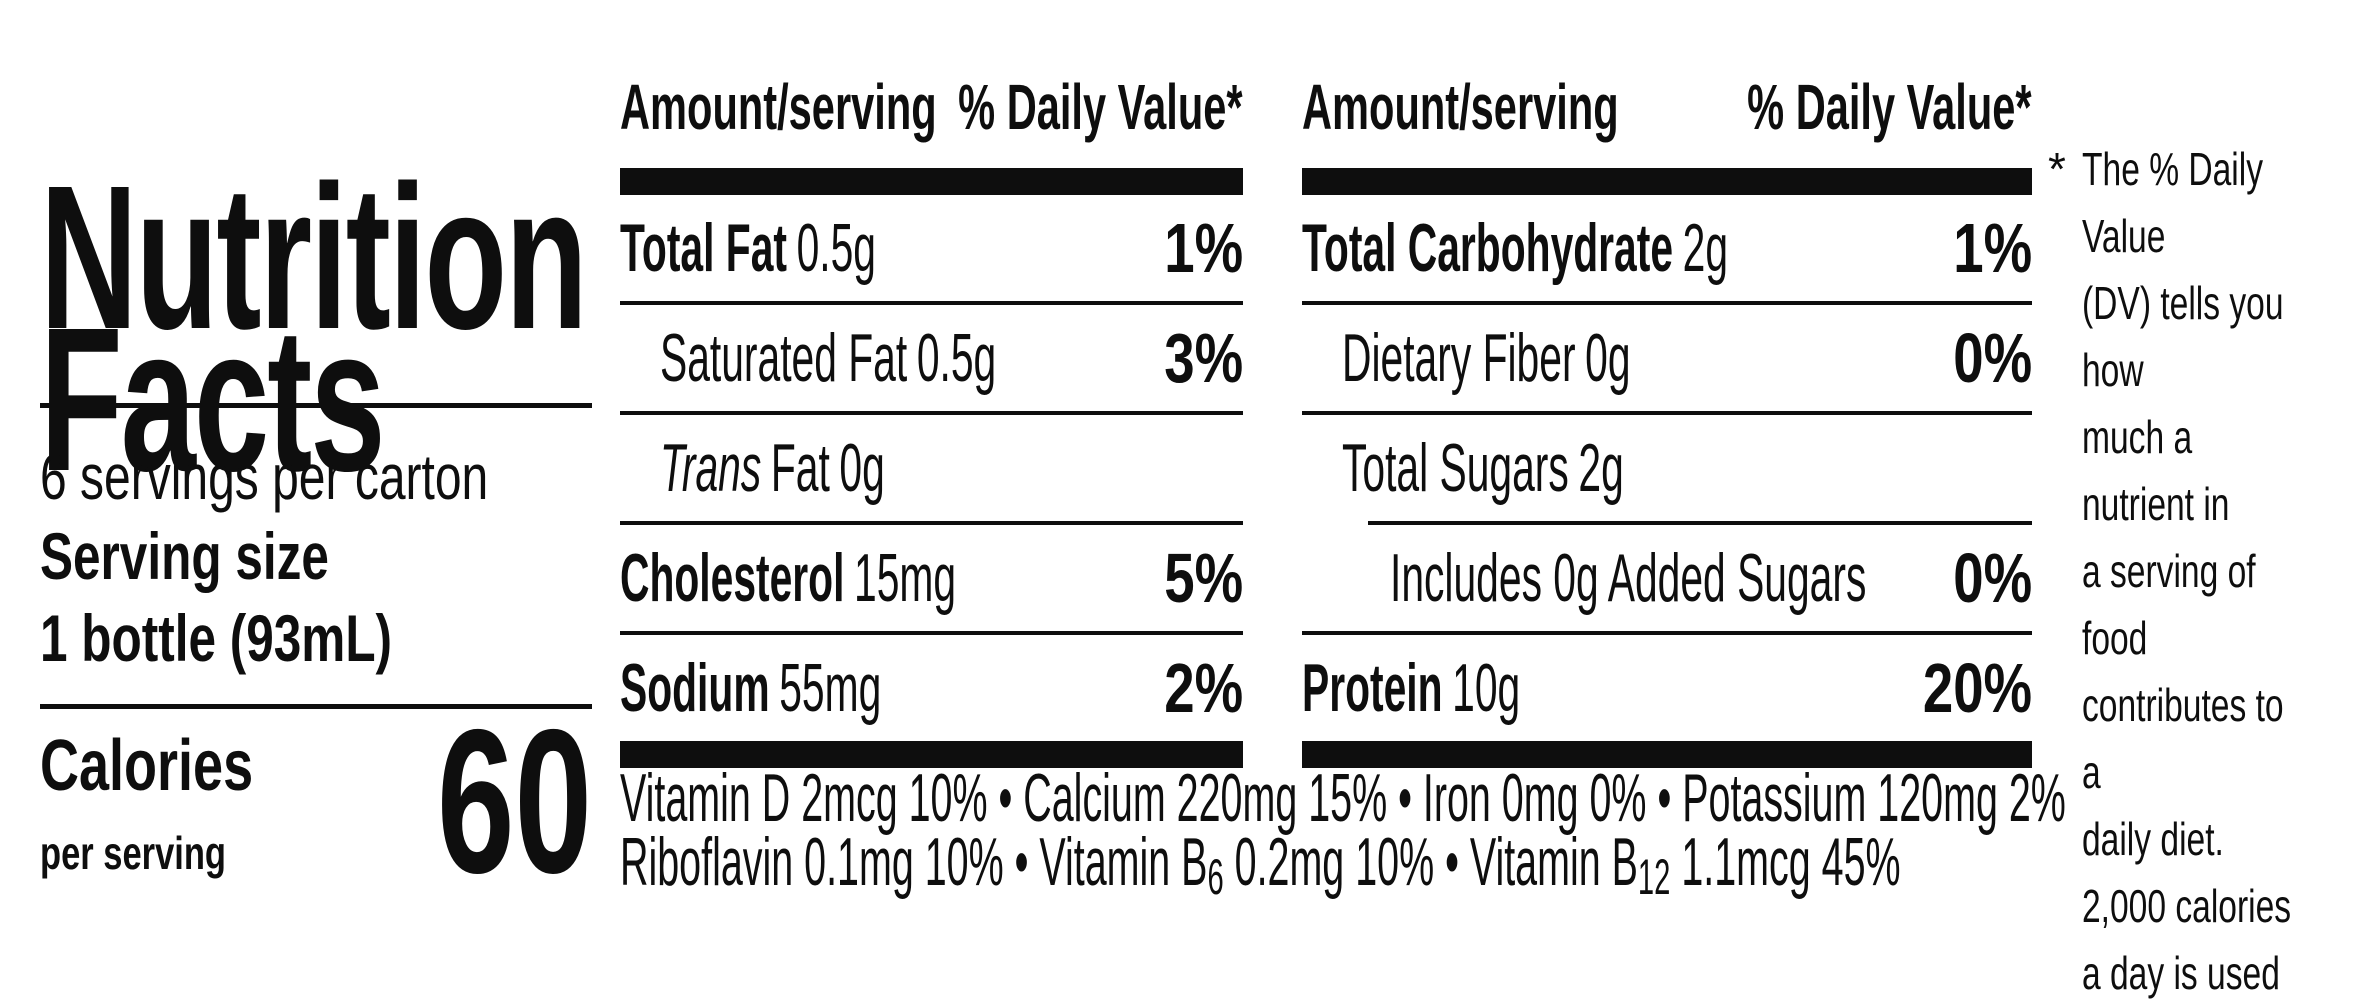 Image resolution: width=2380 pixels, height=1000 pixels. I want to click on nutrient-row-dietary-fiber: Dietary Fiber 0g 0%, so click(1667, 358).